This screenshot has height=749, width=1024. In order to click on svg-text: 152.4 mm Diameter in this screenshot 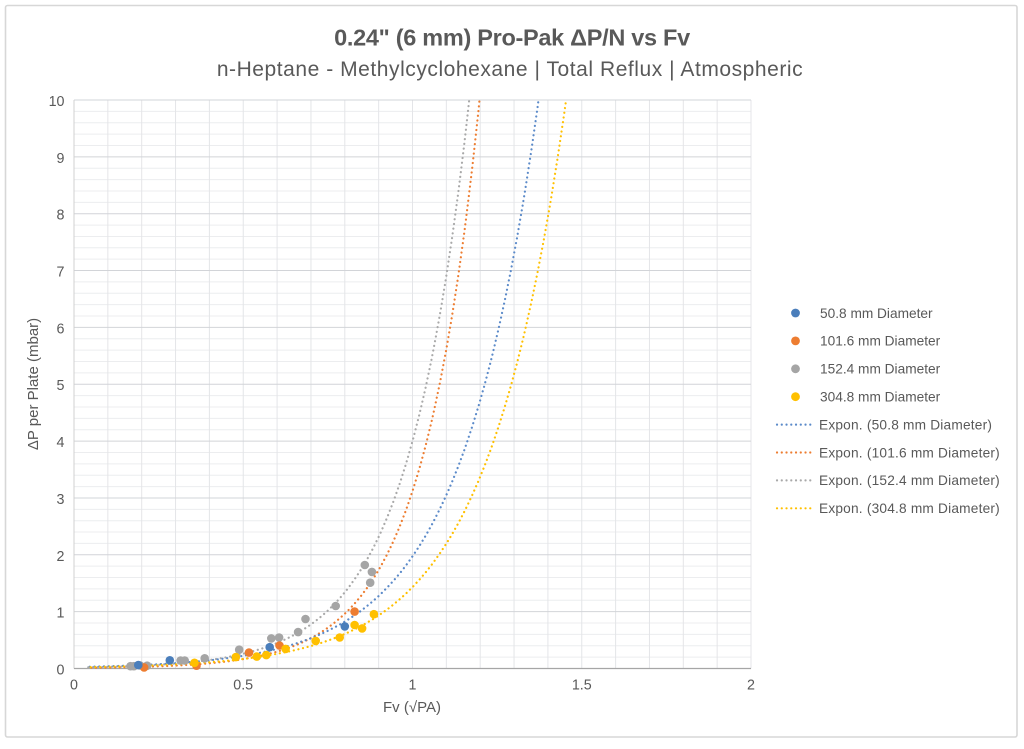, I will do `click(880, 369)`.